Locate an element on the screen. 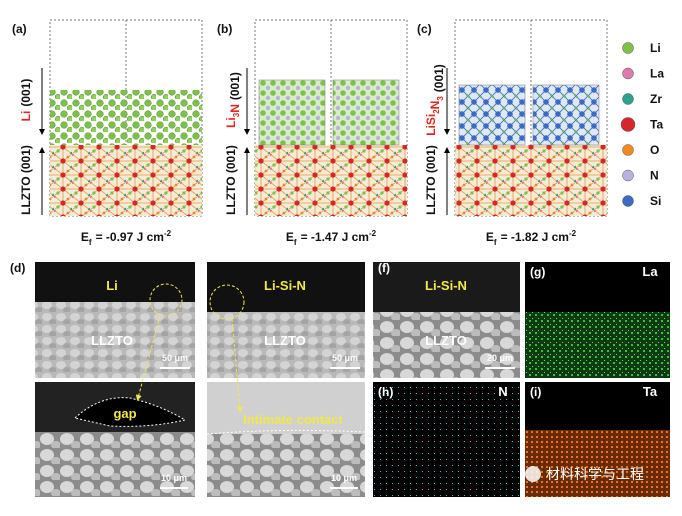 The image size is (682, 516). formula-subscript: 2 is located at coordinates (436, 111).